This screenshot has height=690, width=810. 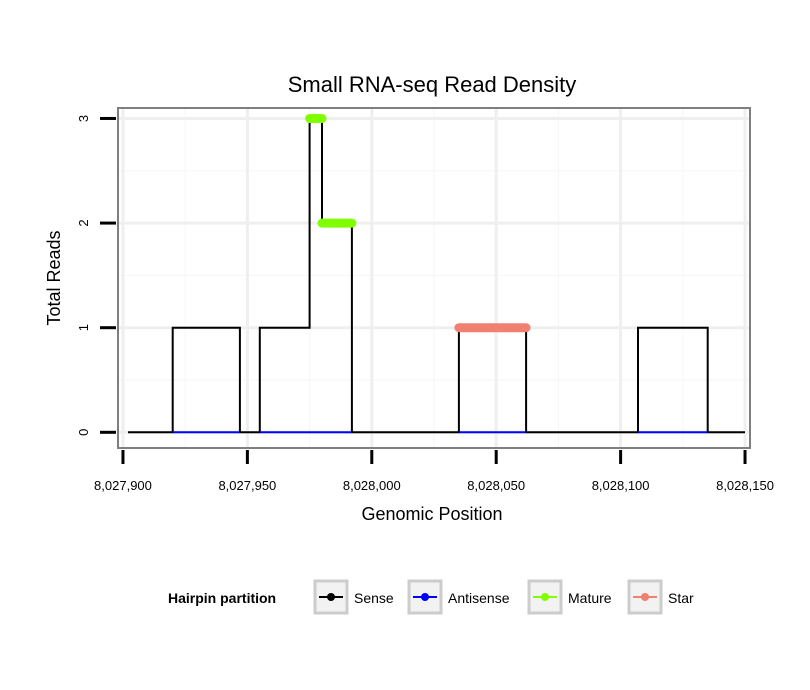 What do you see at coordinates (432, 84) in the screenshot?
I see `chart-title: Small RNA-seq Read Density` at bounding box center [432, 84].